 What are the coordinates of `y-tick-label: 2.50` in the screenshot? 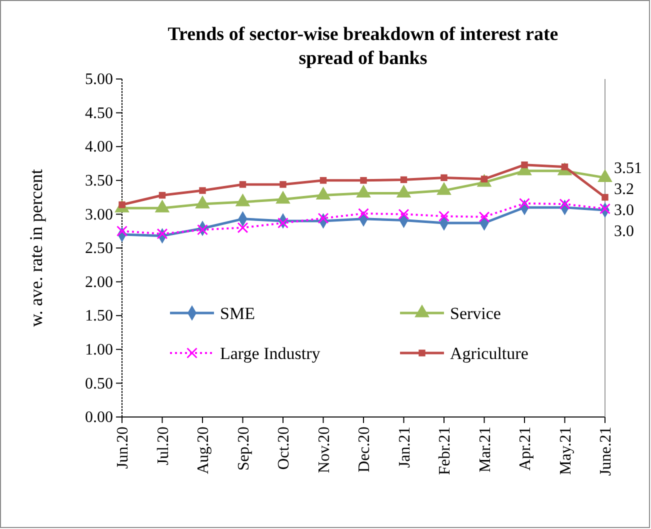 It's located at (99, 249).